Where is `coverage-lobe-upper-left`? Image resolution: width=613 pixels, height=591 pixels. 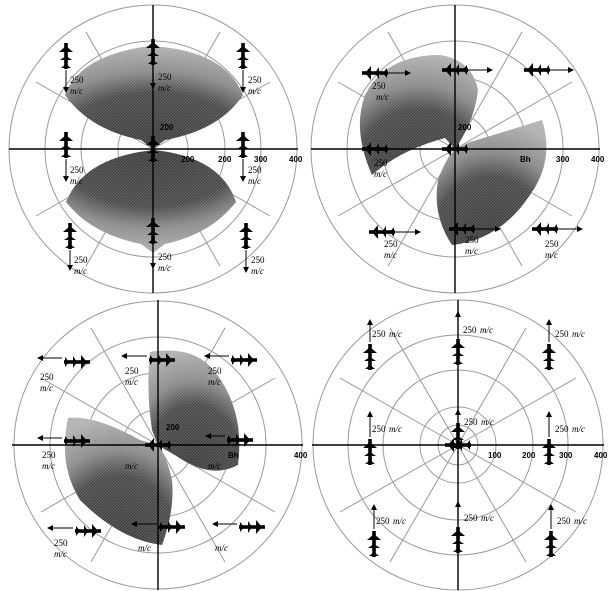 coverage-lobe-upper-left is located at coordinates (418, 115).